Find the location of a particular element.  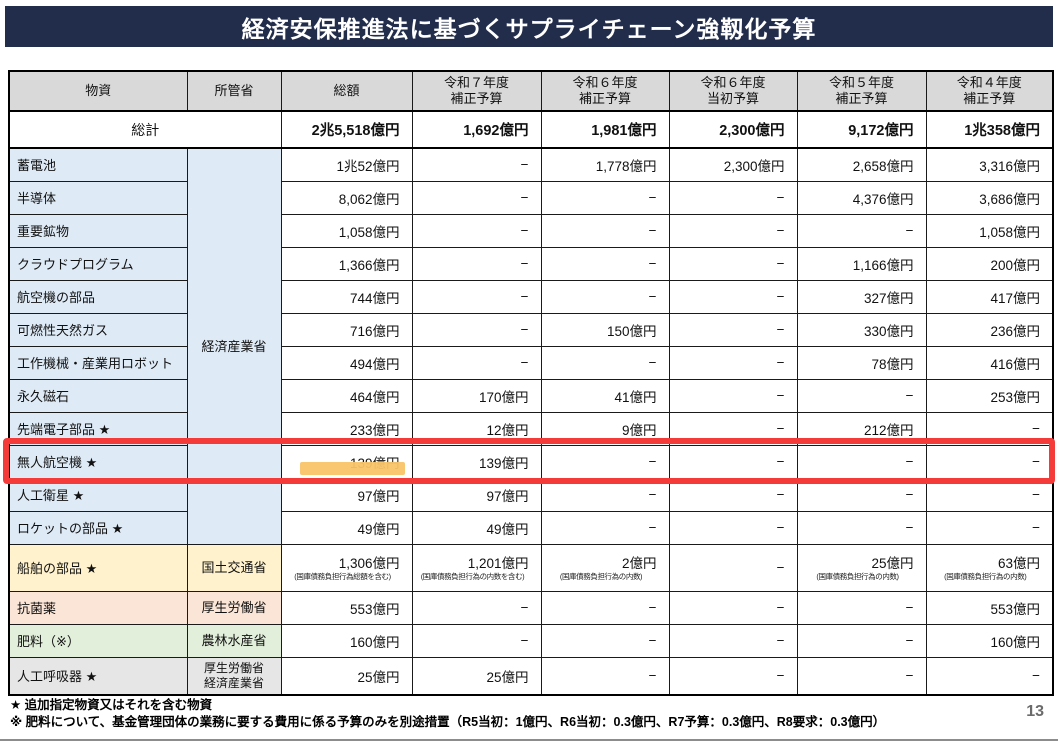

header-r4-supp: 令和４年度 補正予算 is located at coordinates (989, 91).